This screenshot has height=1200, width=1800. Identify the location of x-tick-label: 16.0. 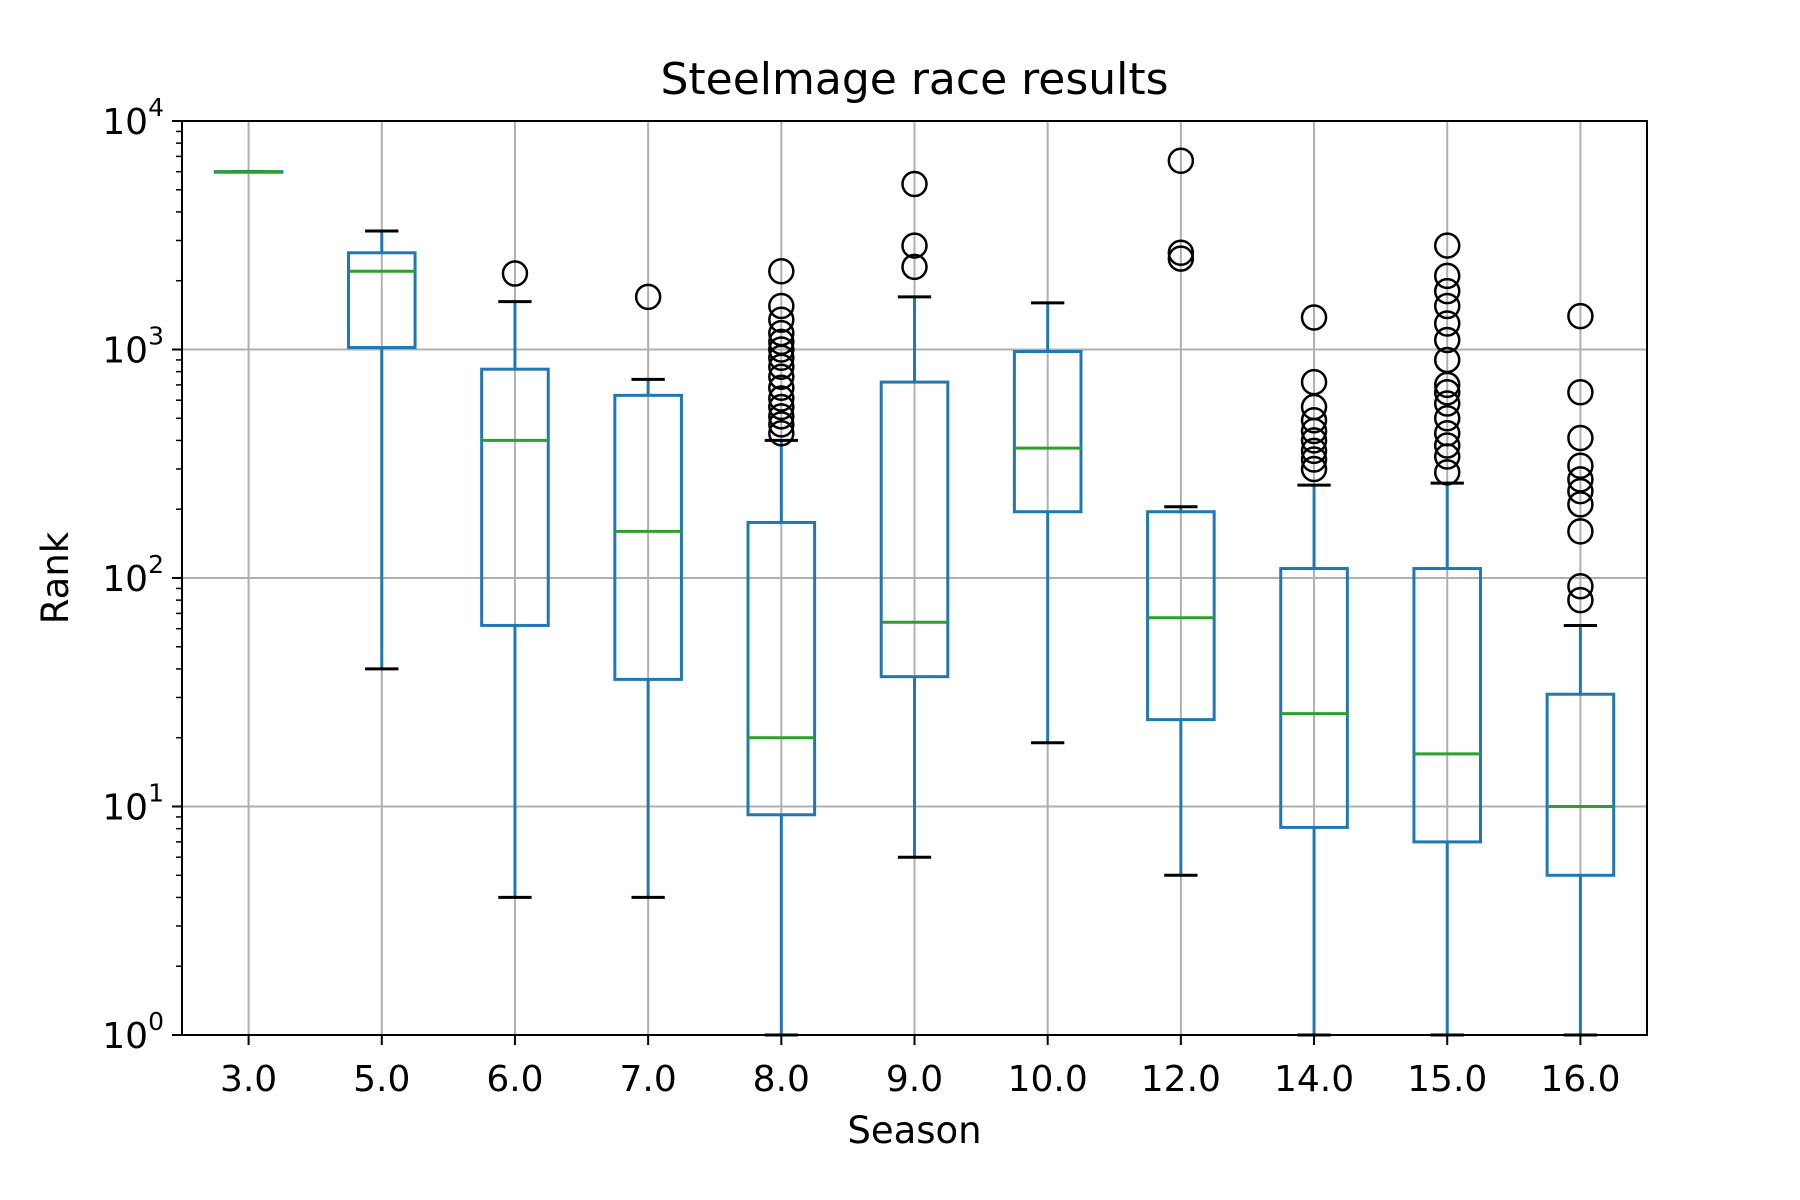
(1580, 1079).